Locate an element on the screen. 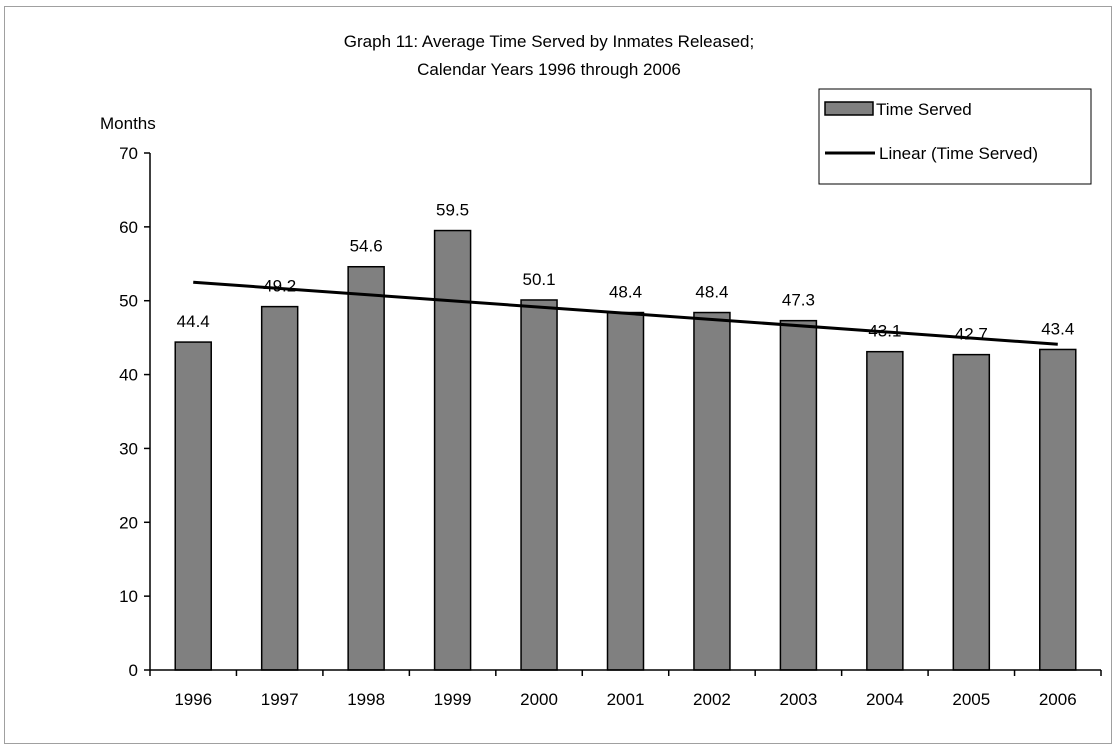 The height and width of the screenshot is (750, 1116). x-tick-label-2004: 2004 is located at coordinates (885, 699).